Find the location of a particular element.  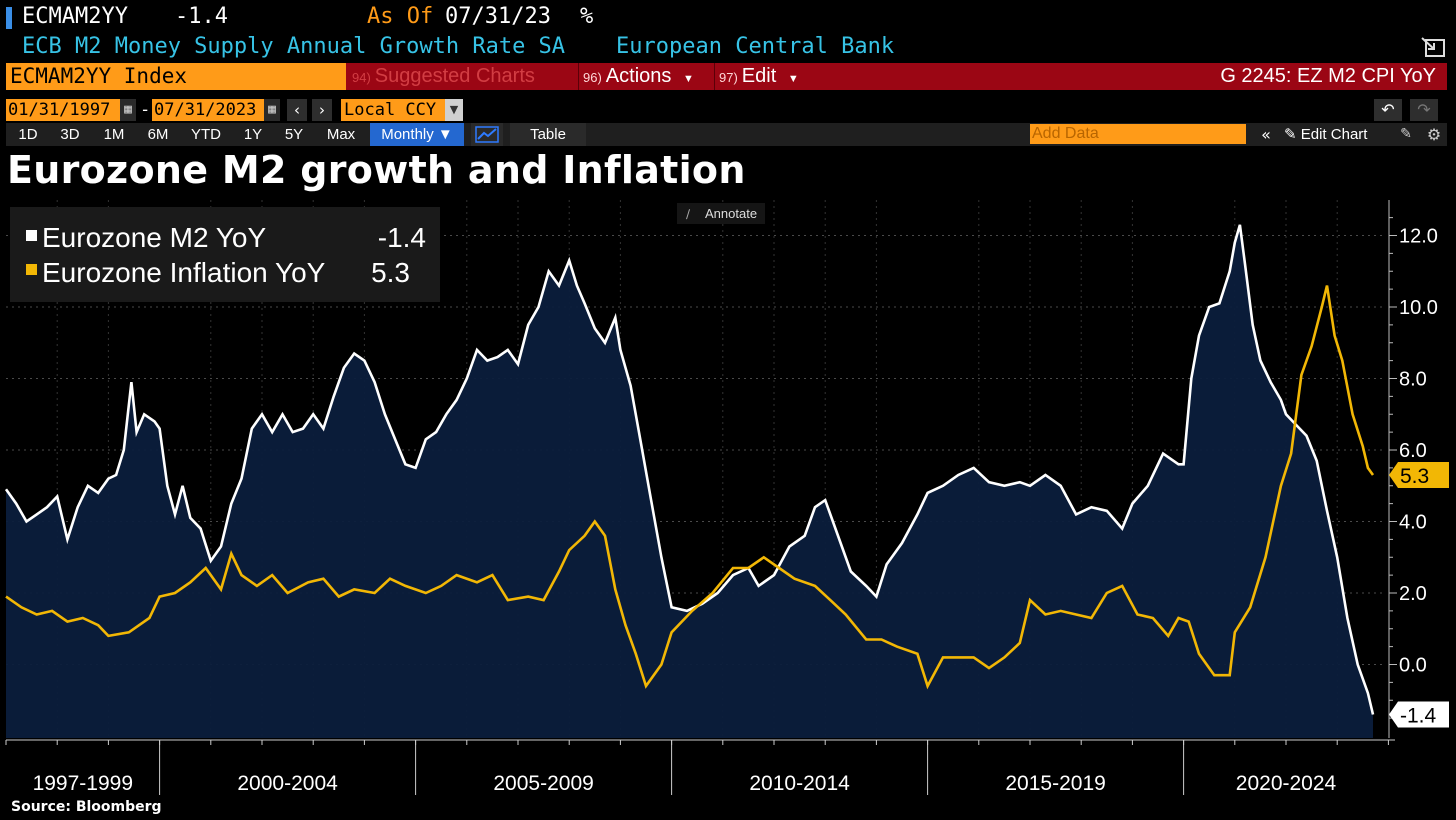

unit-label: % is located at coordinates (587, 16).